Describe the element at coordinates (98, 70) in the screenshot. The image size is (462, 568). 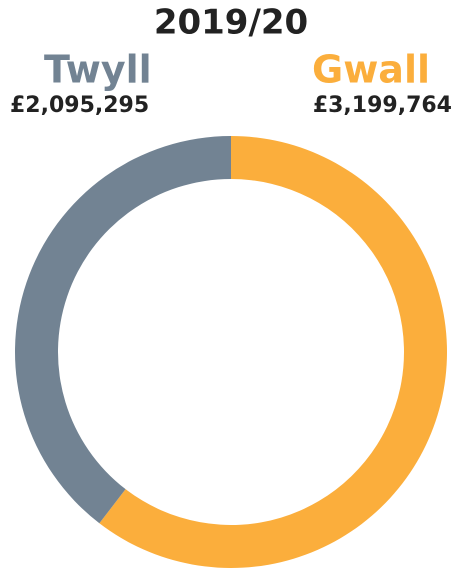
I see `legend-label: Twyll` at that location.